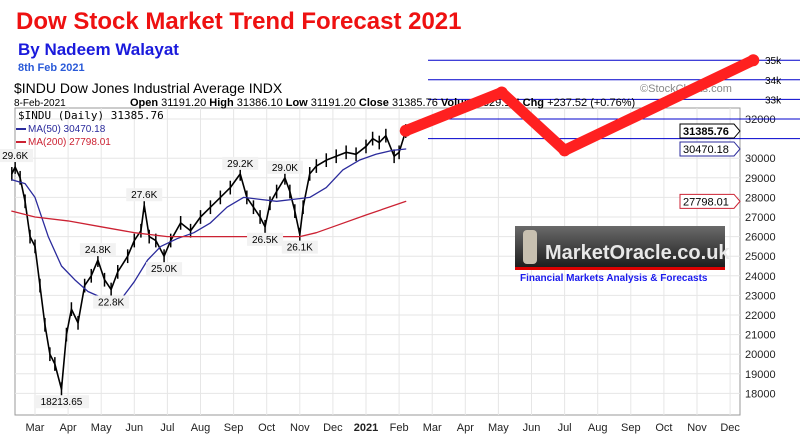 This screenshot has width=800, height=437. What do you see at coordinates (620, 268) in the screenshot?
I see `logo-red-bar` at bounding box center [620, 268].